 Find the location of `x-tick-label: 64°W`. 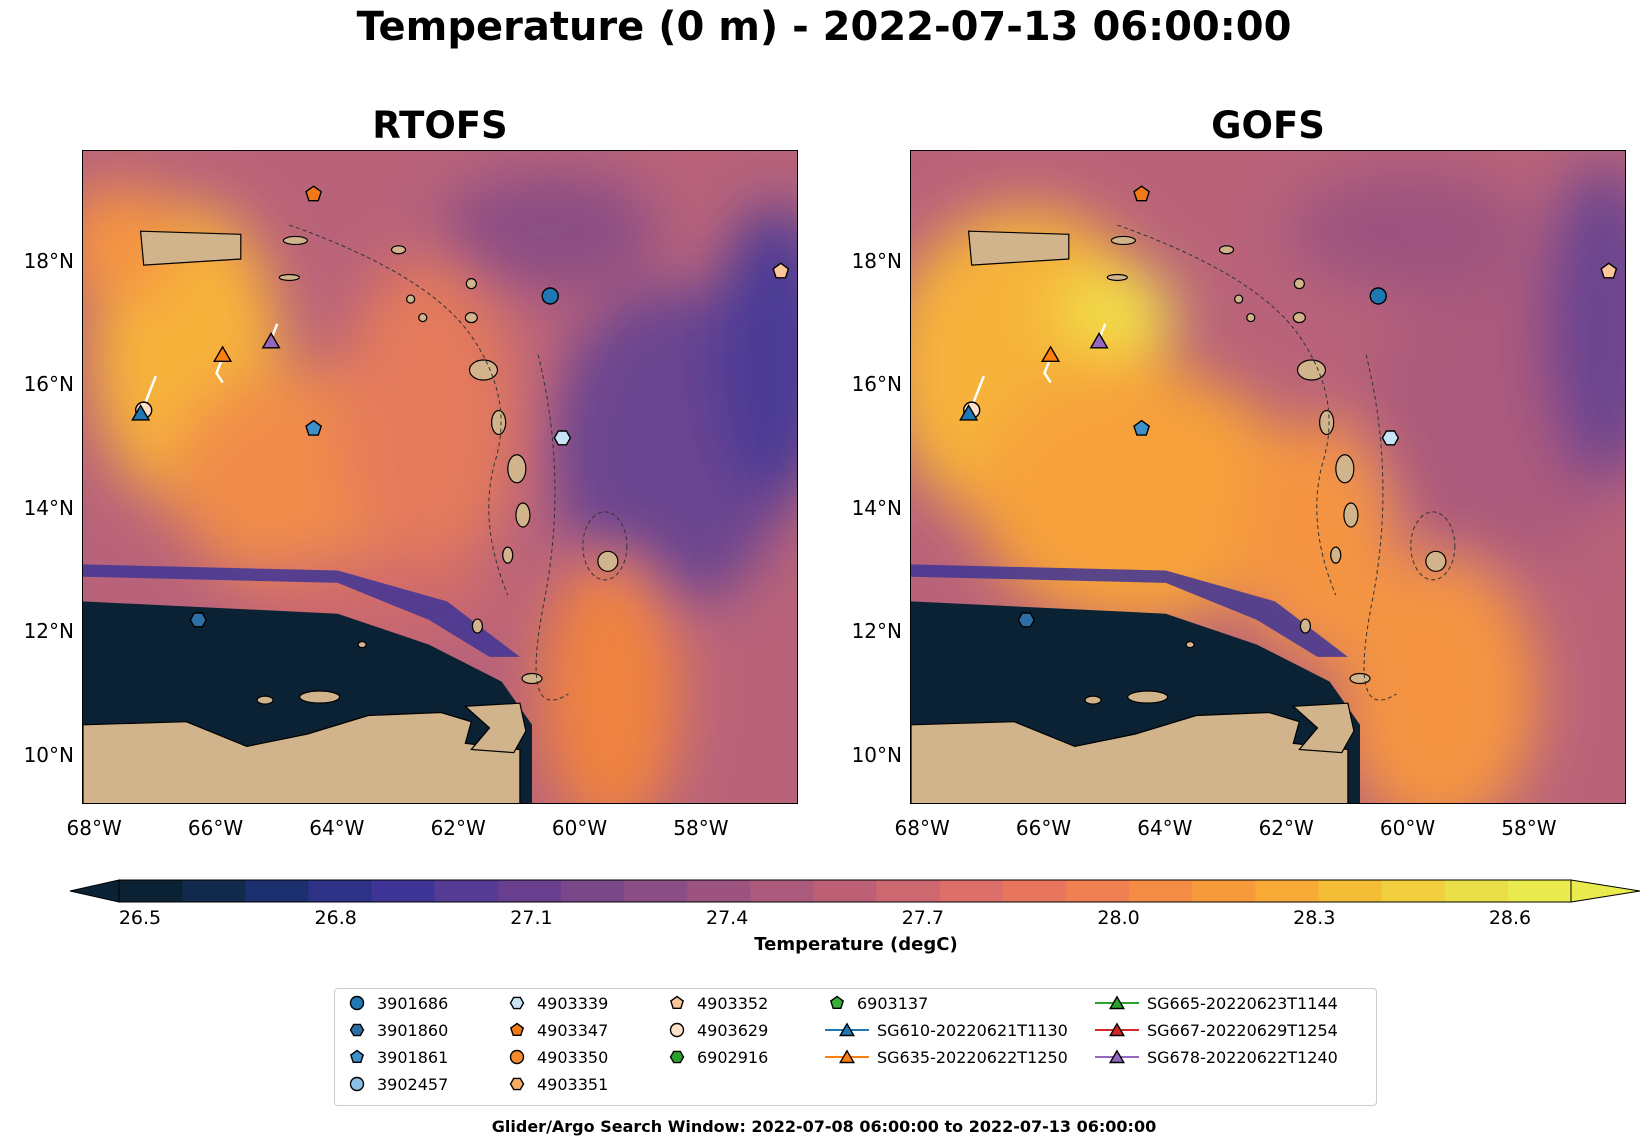

x-tick-label: 64°W is located at coordinates (1165, 828).